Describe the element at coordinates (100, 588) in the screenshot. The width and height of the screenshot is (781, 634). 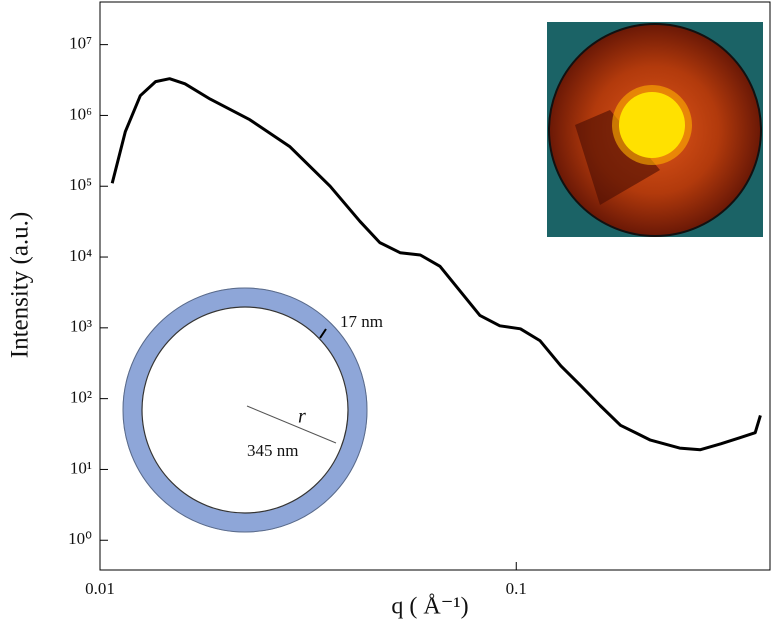
I see `x-tick-label: 0.01` at that location.